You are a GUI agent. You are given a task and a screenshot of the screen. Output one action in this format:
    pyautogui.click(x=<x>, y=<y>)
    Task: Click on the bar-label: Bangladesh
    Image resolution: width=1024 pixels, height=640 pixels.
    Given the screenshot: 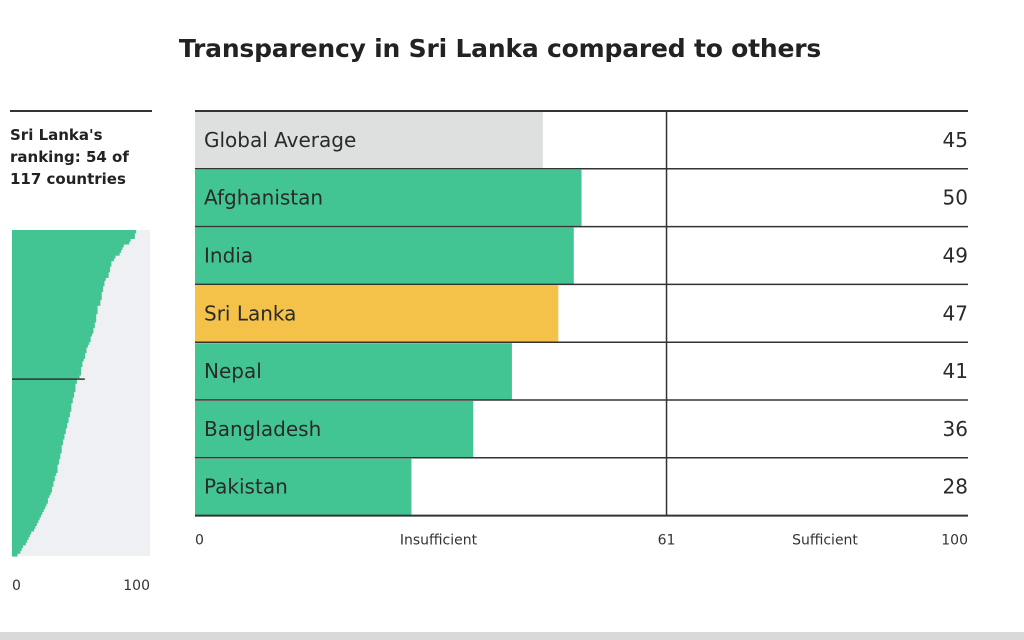 What is the action you would take?
    pyautogui.click(x=262, y=429)
    